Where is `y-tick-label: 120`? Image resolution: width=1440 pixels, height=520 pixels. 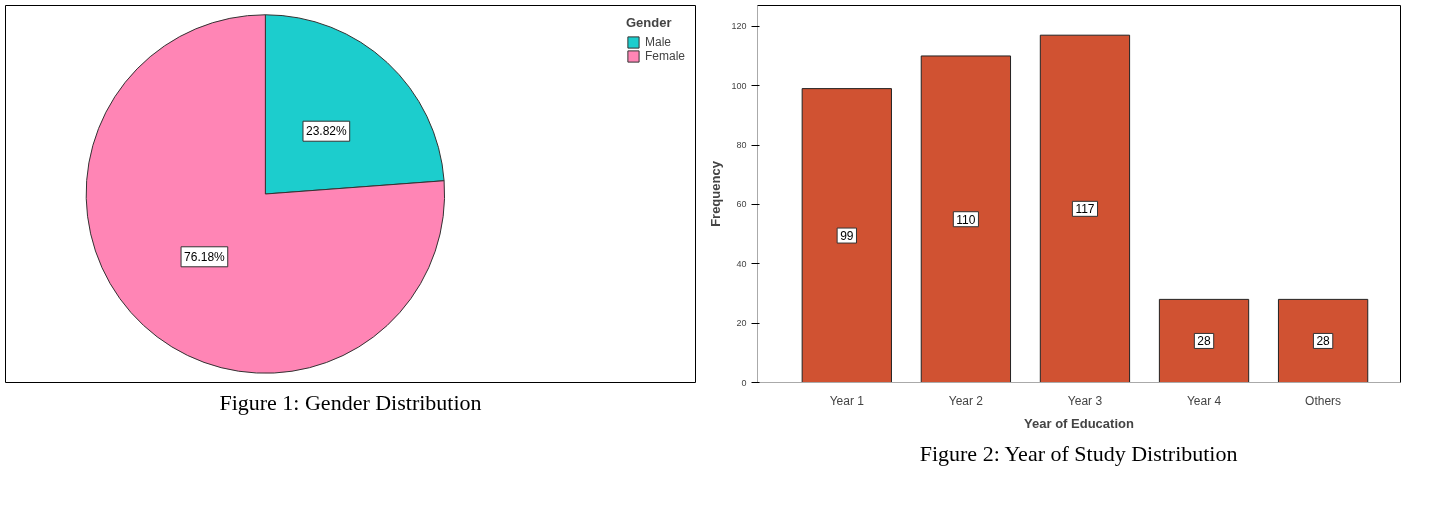 y-tick-label: 120 is located at coordinates (739, 26).